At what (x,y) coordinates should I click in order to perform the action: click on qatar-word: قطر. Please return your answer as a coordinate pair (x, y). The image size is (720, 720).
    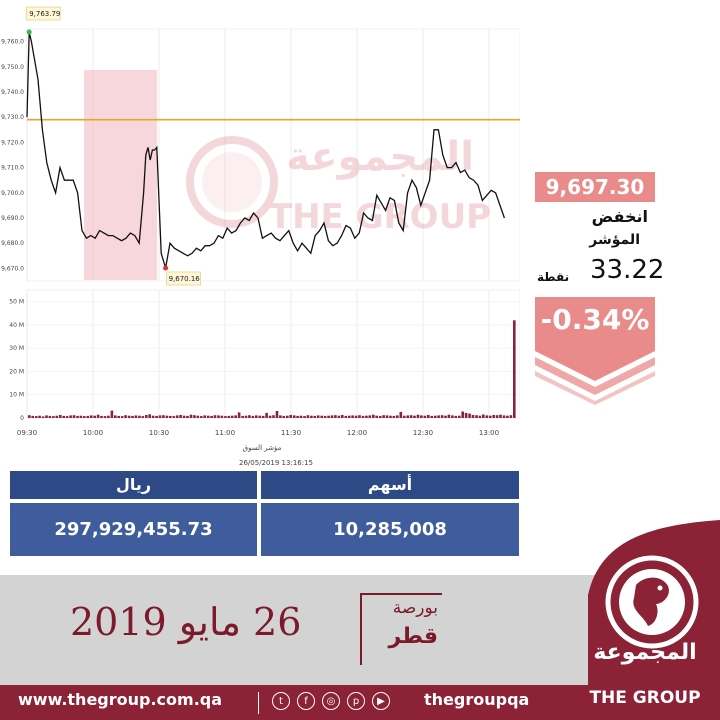
    Looking at the image, I should click on (413, 636).